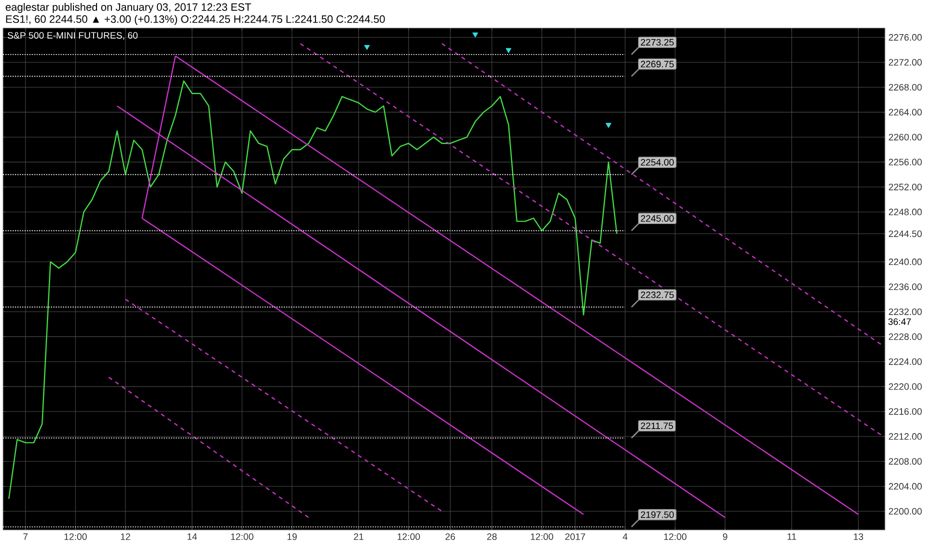  What do you see at coordinates (905, 262) in the screenshot?
I see `y-tick-label: 2240.00` at bounding box center [905, 262].